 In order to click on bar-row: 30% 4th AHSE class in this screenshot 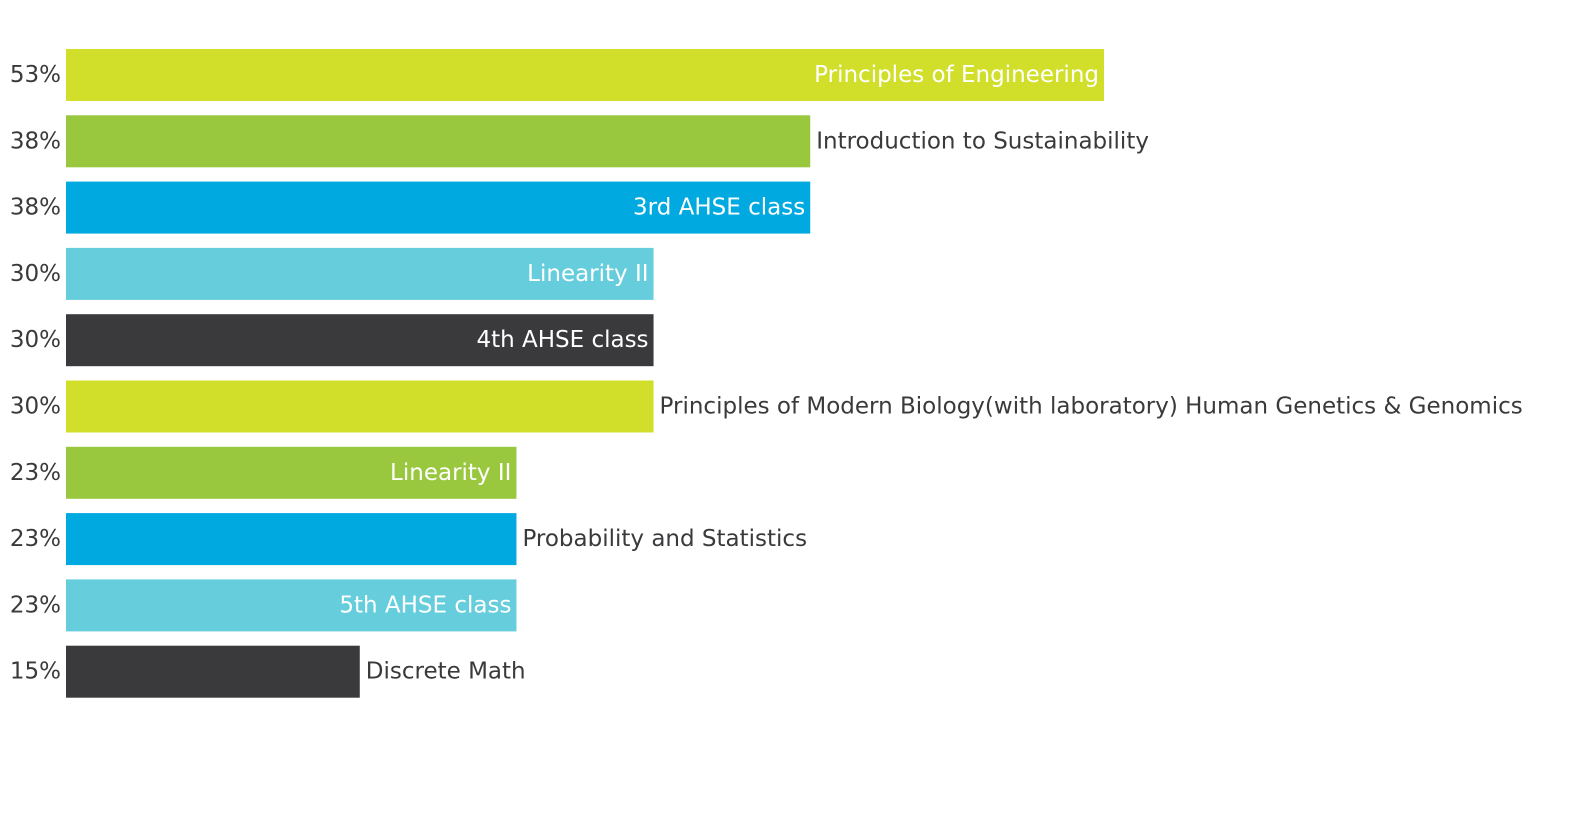, I will do `click(332, 340)`.